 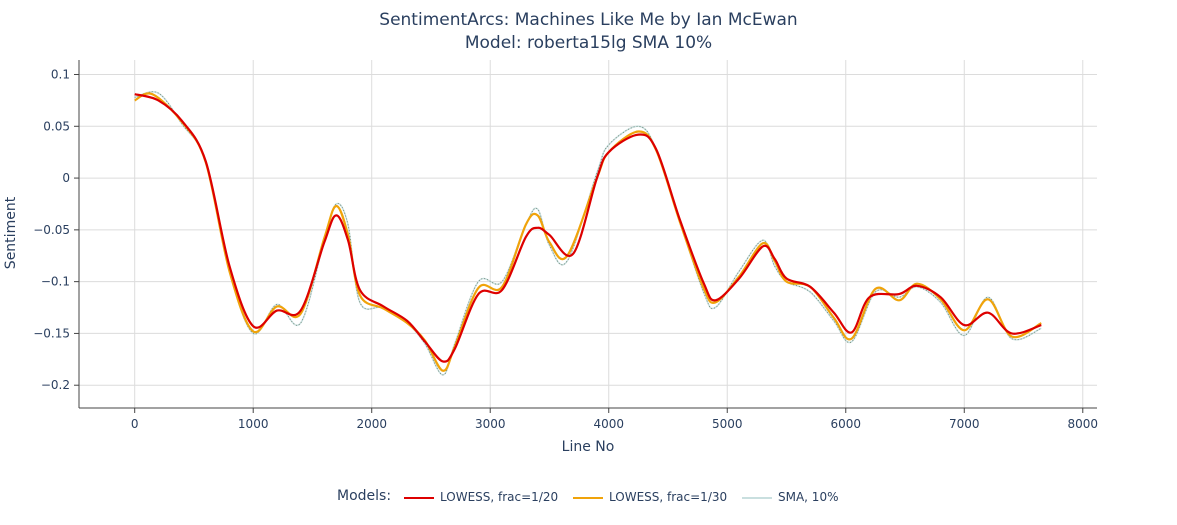 I want to click on legend-item-lowess-20: LOWESS, frac=1/20, so click(x=481, y=497).